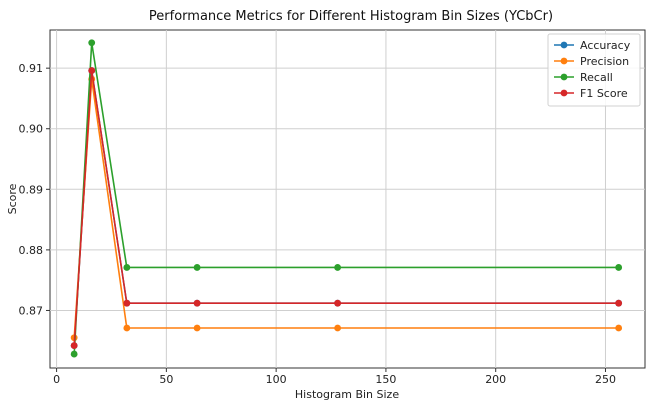  I want to click on y-tick-label: 0.90, so click(31, 129).